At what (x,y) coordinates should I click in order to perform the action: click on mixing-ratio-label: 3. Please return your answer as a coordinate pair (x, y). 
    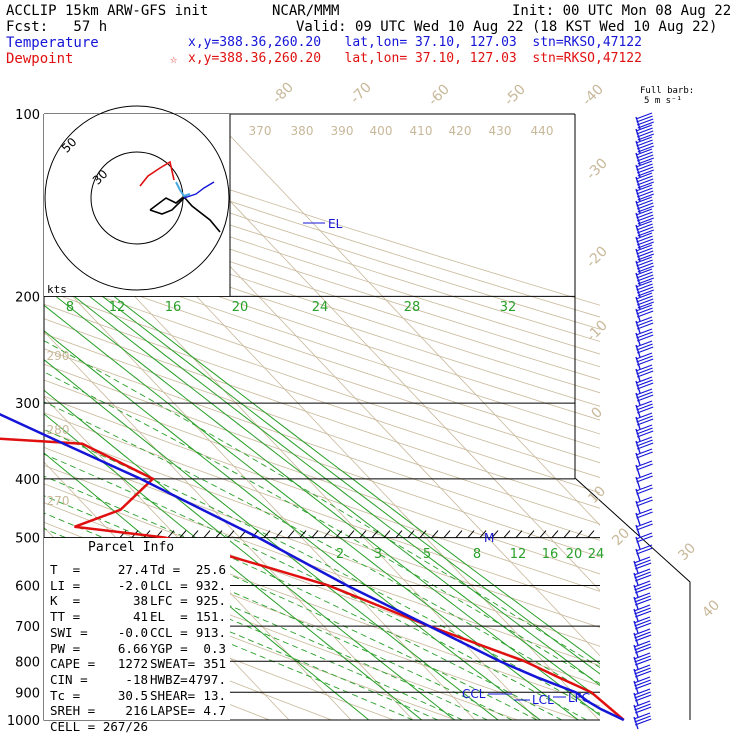
    Looking at the image, I should click on (378, 554).